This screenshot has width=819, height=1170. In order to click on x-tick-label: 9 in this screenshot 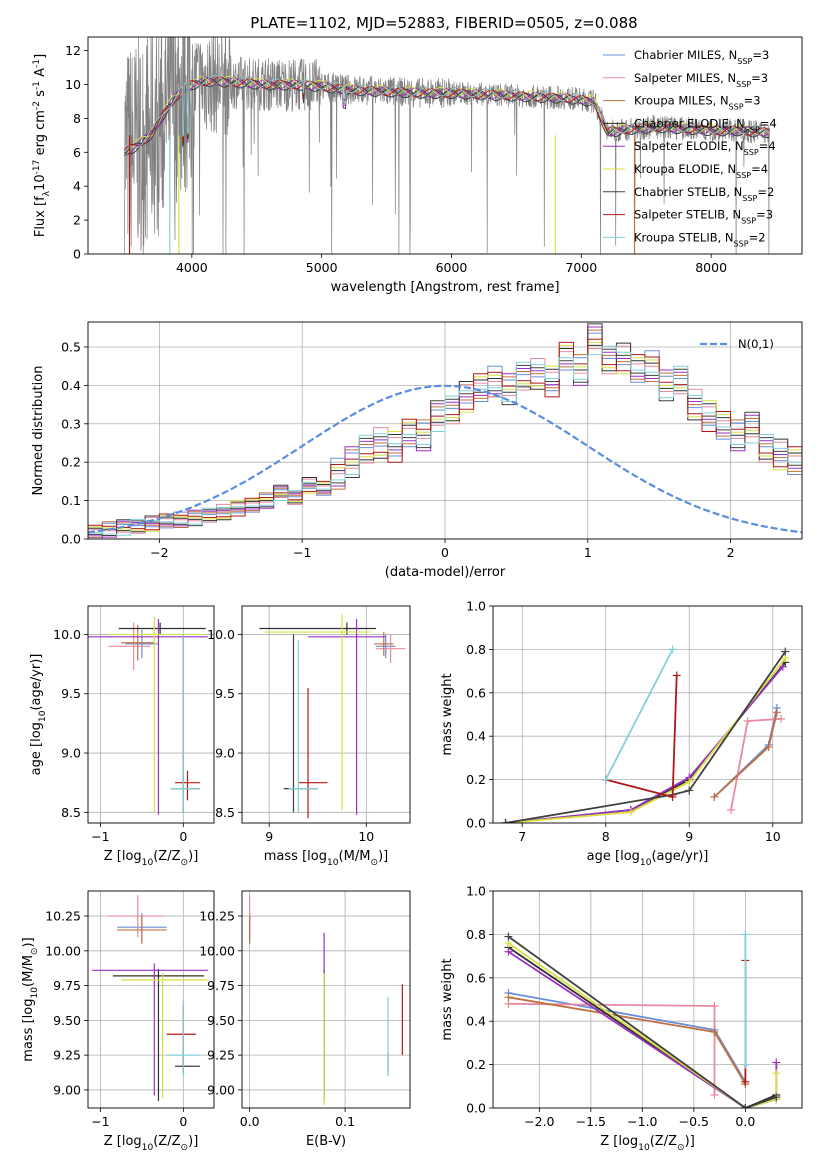, I will do `click(689, 836)`.